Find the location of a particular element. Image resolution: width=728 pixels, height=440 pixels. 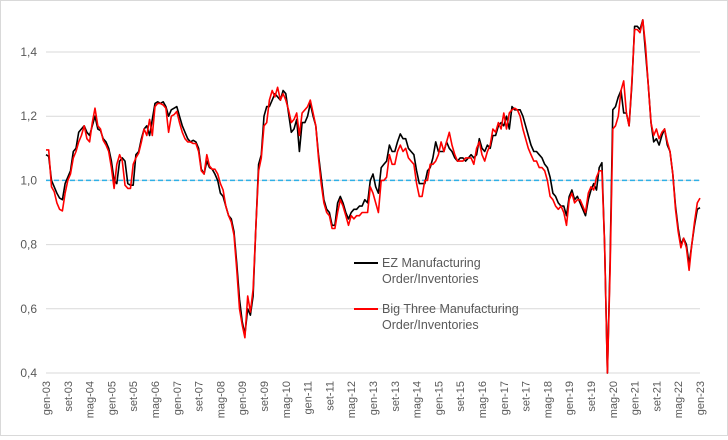

y-tick-label: 0,4 is located at coordinates (28, 373).